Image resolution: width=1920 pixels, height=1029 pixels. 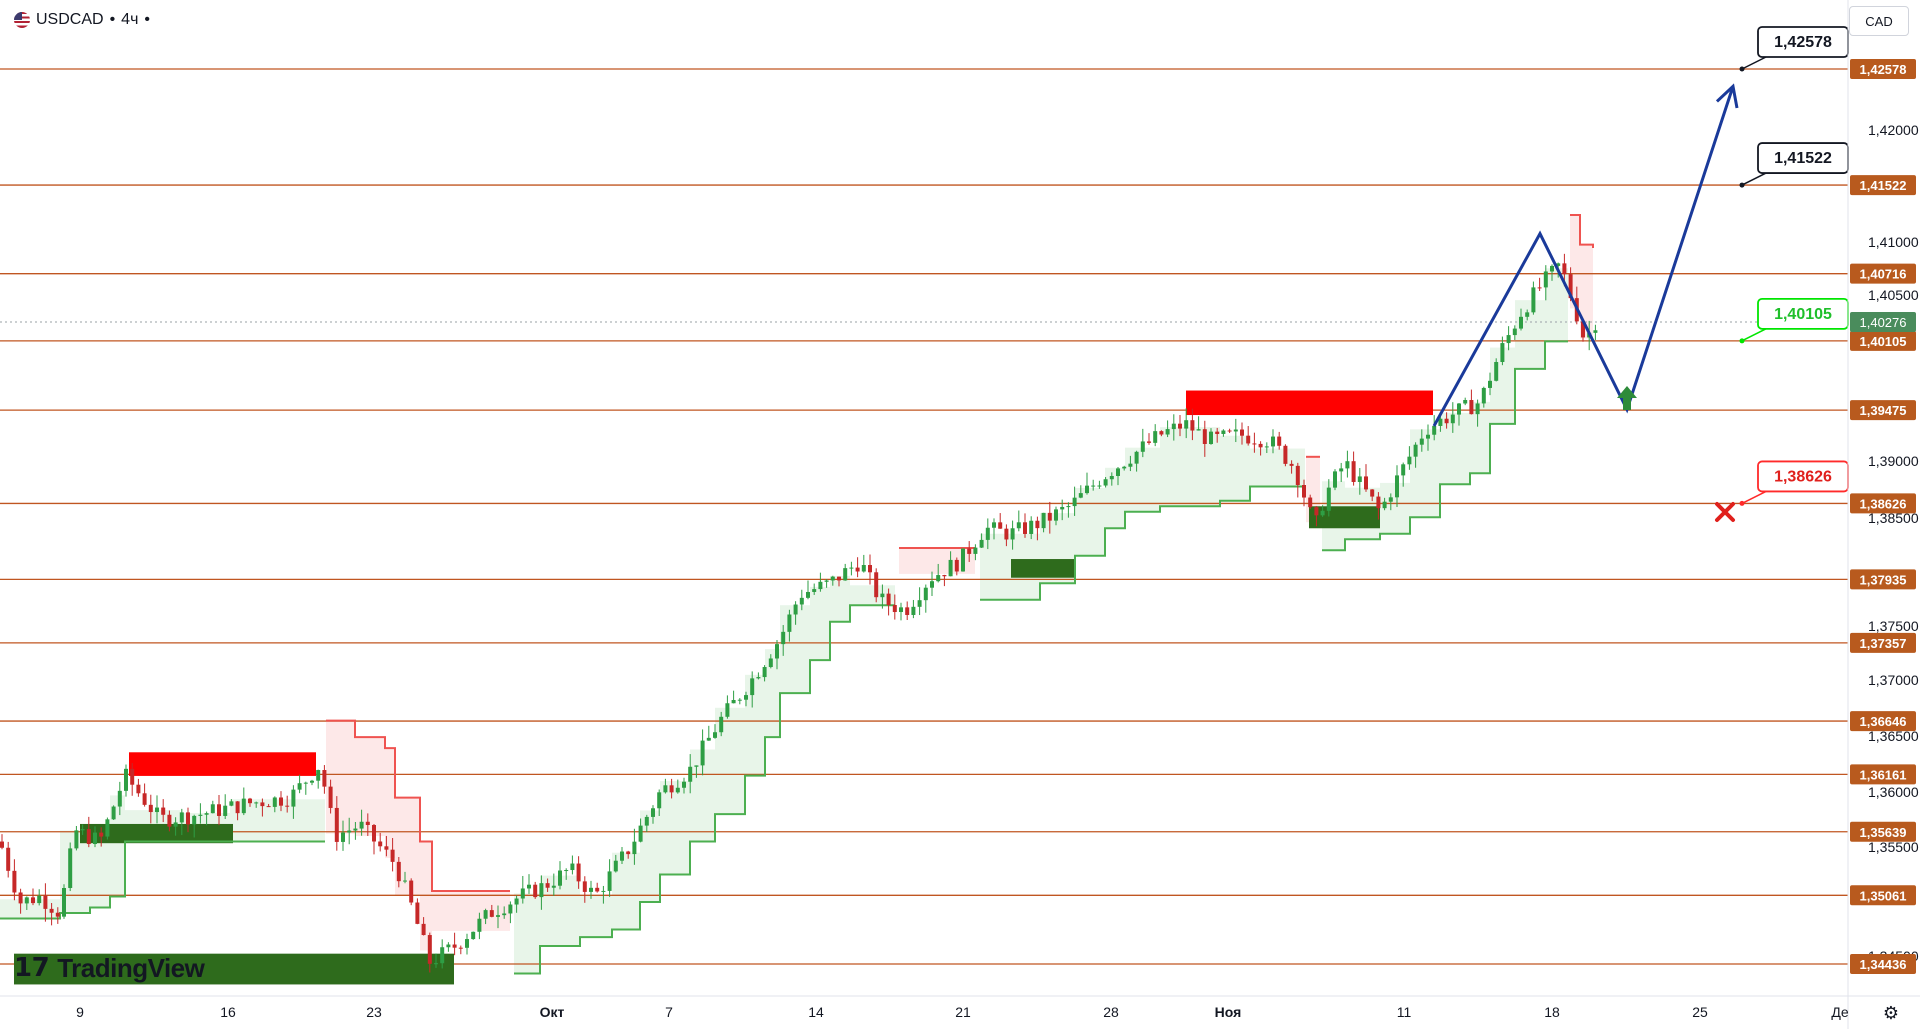 I want to click on us-flag-icon, so click(x=22, y=20).